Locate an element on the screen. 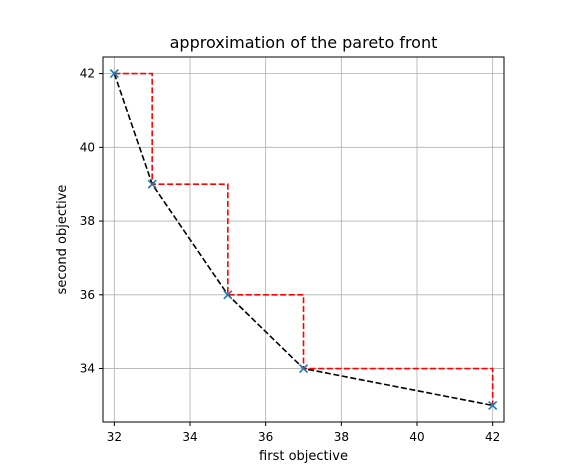  y-tick-label: 38 is located at coordinates (87, 221).